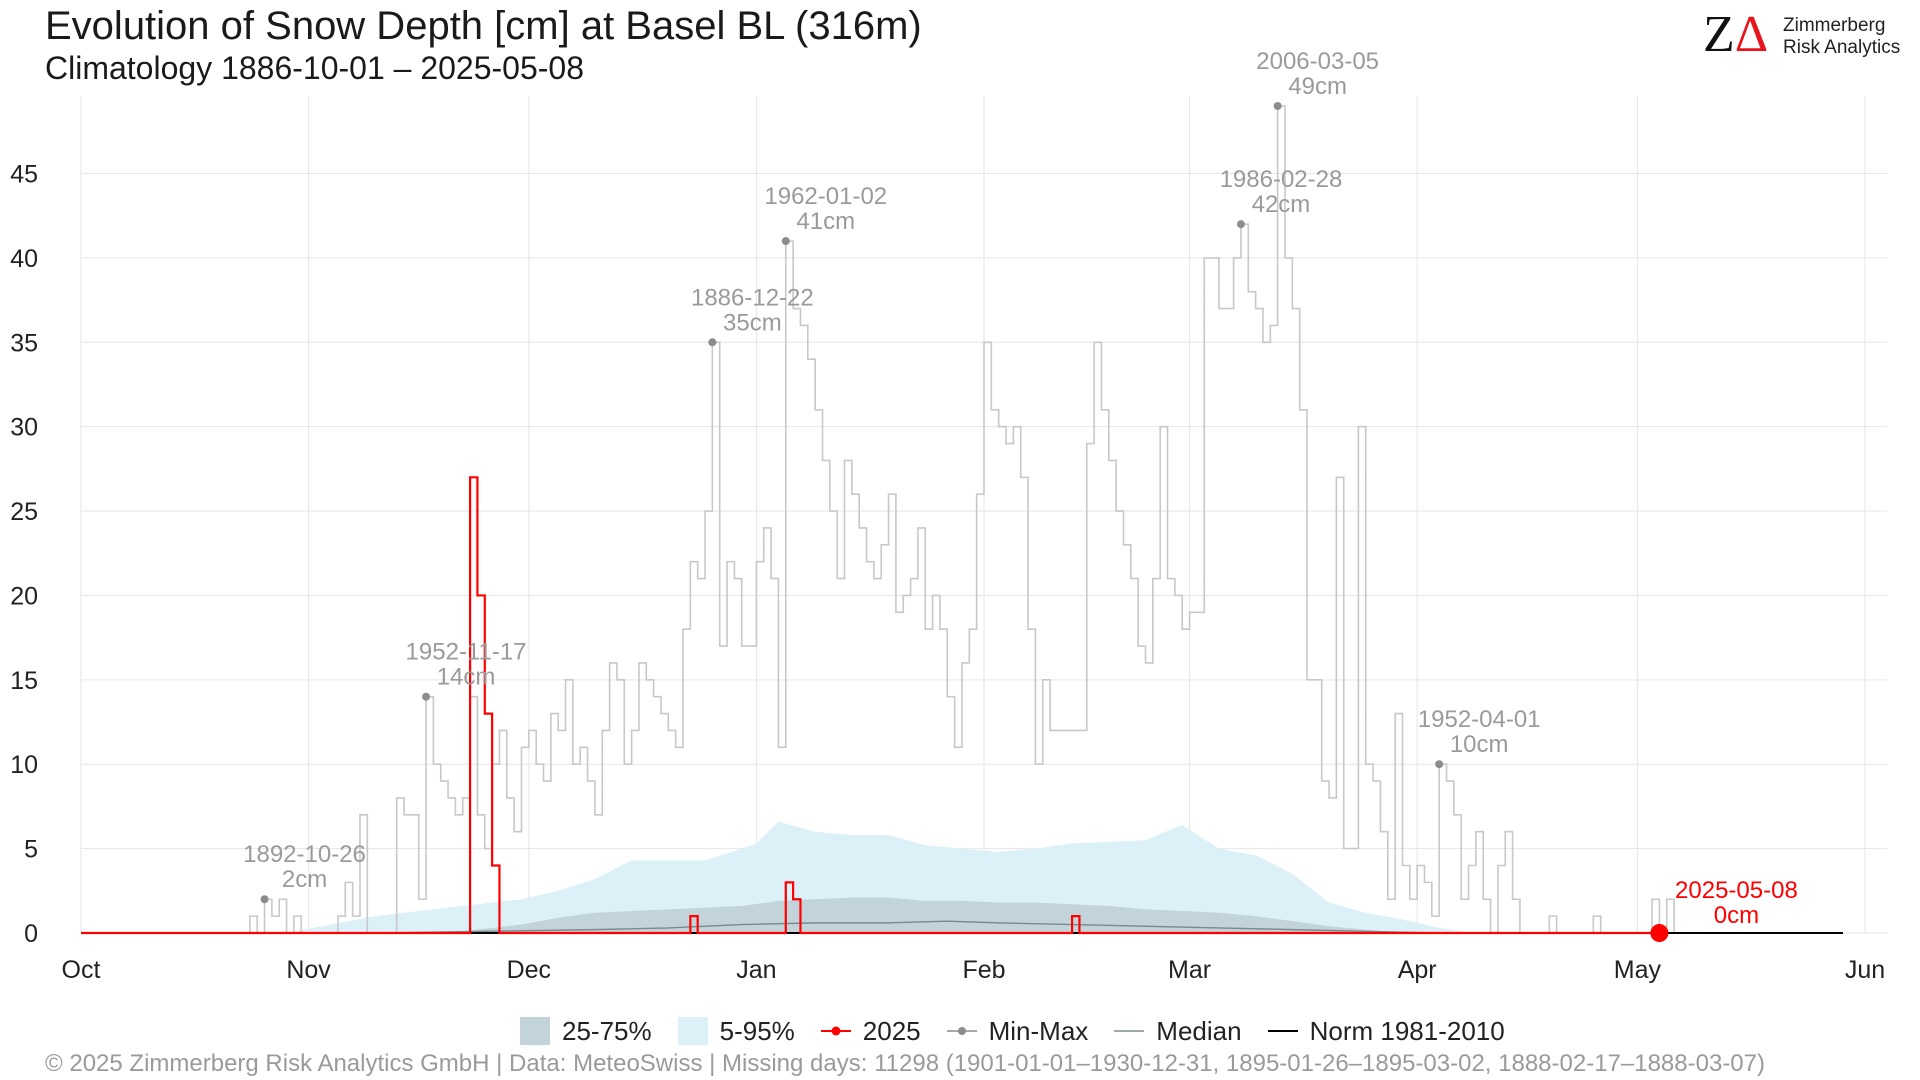 The height and width of the screenshot is (1080, 1920). I want to click on legend-item-p90: 5-95%, so click(736, 1031).